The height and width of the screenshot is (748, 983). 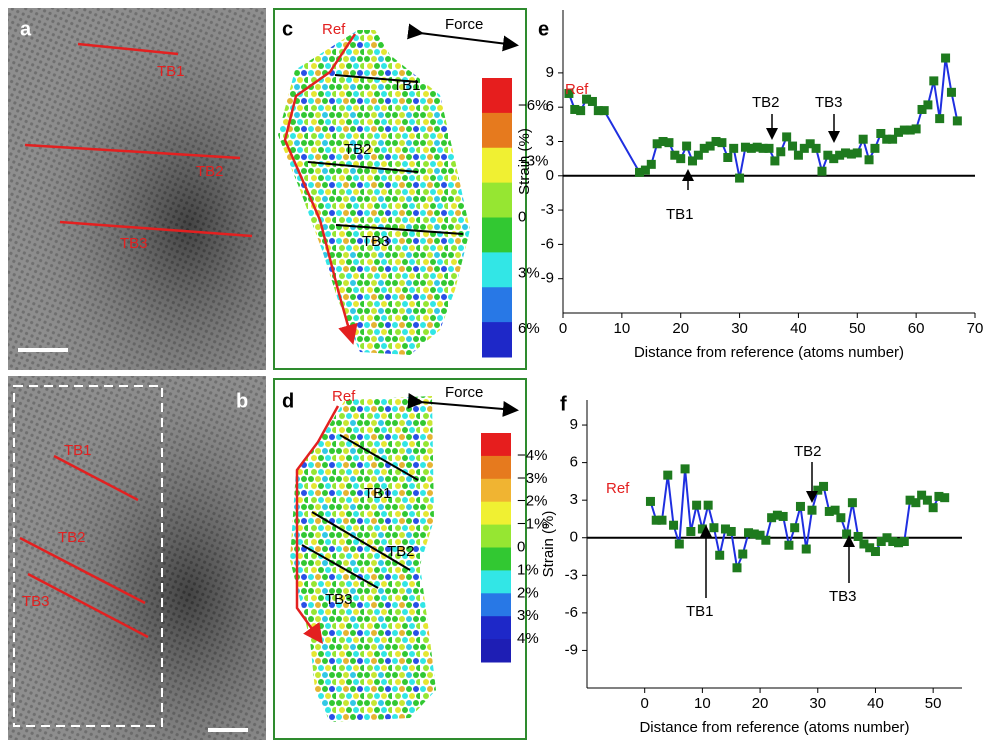 I want to click on x-tick-label: 50, so click(x=857, y=328).